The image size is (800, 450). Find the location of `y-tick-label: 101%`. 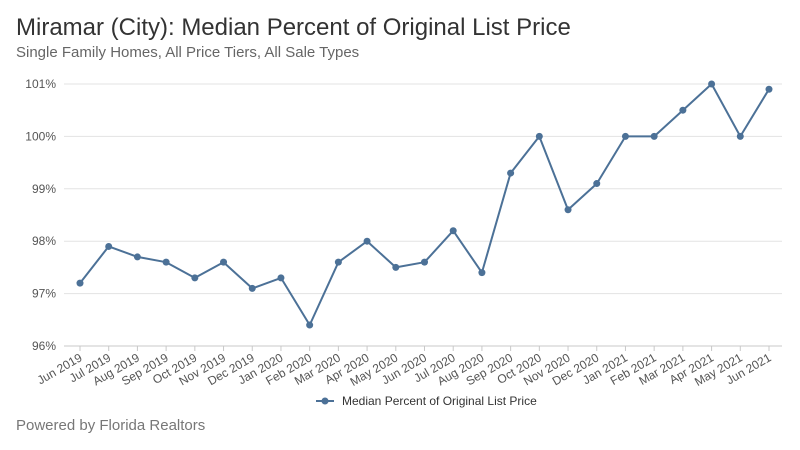

y-tick-label: 101% is located at coordinates (40, 84).